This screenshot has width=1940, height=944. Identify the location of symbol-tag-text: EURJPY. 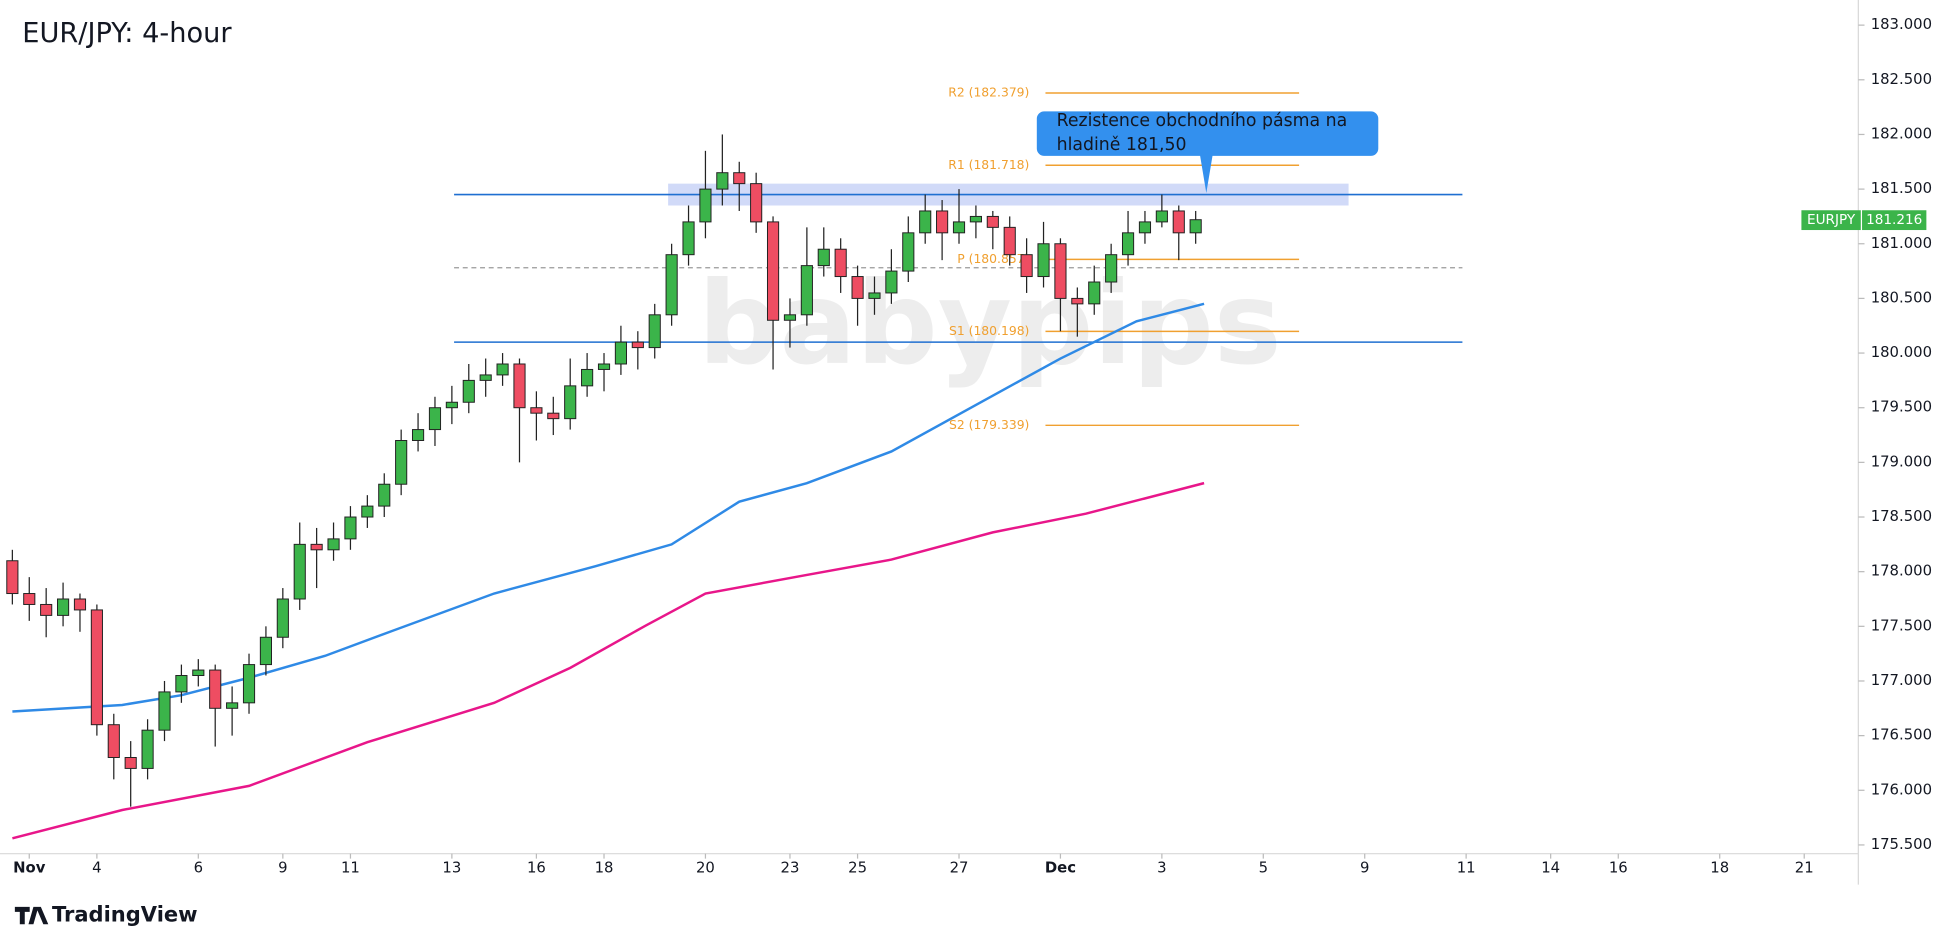
(1831, 220).